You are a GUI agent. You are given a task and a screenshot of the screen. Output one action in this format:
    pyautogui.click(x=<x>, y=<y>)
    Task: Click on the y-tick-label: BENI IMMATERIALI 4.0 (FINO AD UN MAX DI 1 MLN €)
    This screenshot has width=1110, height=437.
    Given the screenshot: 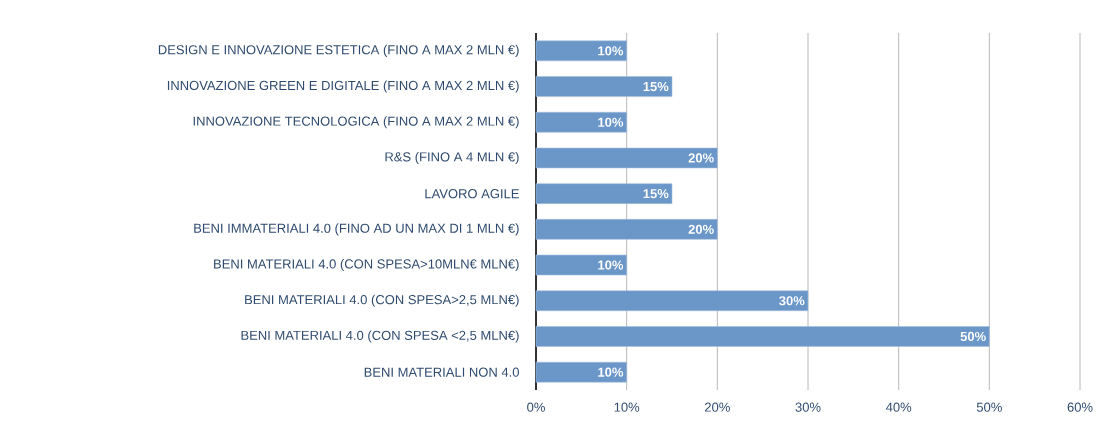 What is the action you would take?
    pyautogui.click(x=356, y=229)
    